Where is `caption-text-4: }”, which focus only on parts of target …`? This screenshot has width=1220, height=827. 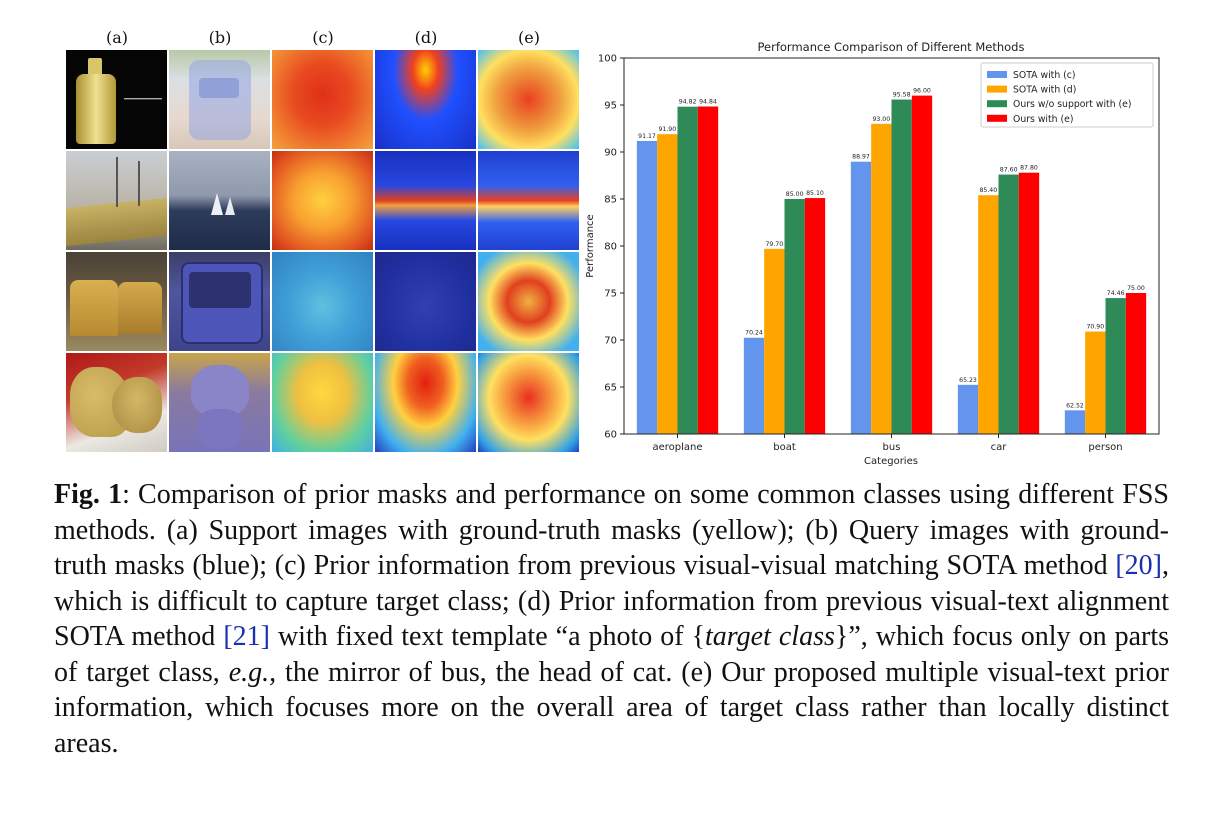
caption-text-4: }”, which focus only on parts of target … is located at coordinates (611, 654).